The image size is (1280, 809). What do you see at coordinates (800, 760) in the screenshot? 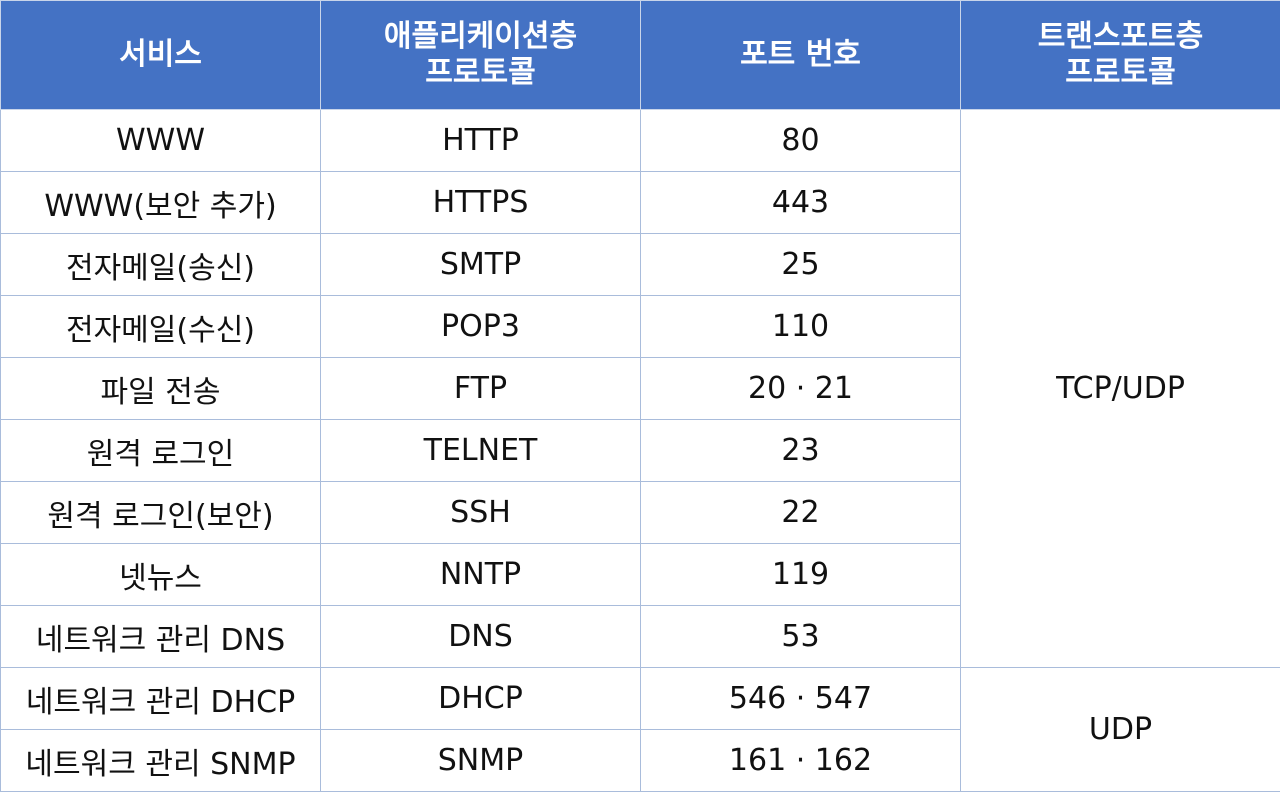
I see `cell-port: 161 · 162` at bounding box center [800, 760].